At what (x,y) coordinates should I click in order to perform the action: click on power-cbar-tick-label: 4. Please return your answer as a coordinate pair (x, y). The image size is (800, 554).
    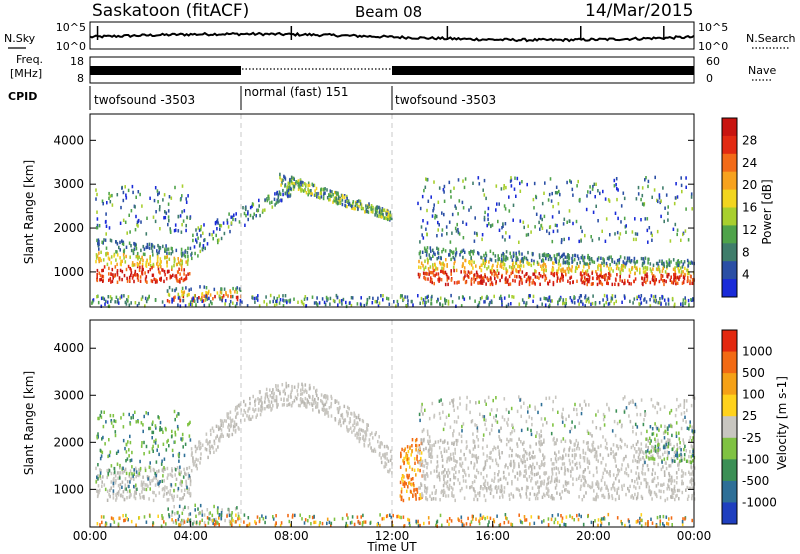
    Looking at the image, I should click on (746, 275).